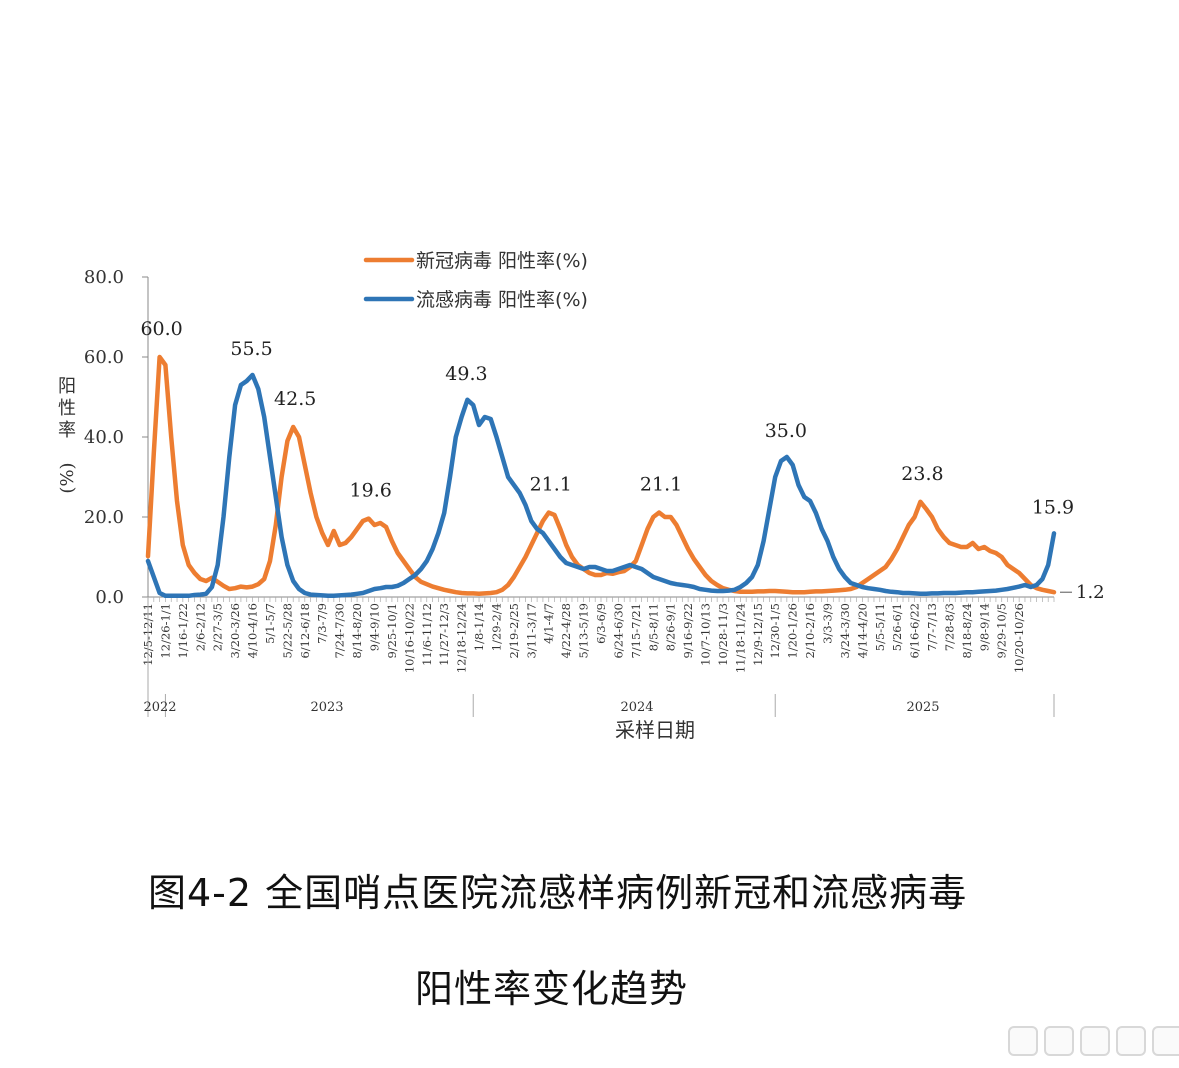  I want to click on x-axis-title: 采样日期, so click(655, 730).